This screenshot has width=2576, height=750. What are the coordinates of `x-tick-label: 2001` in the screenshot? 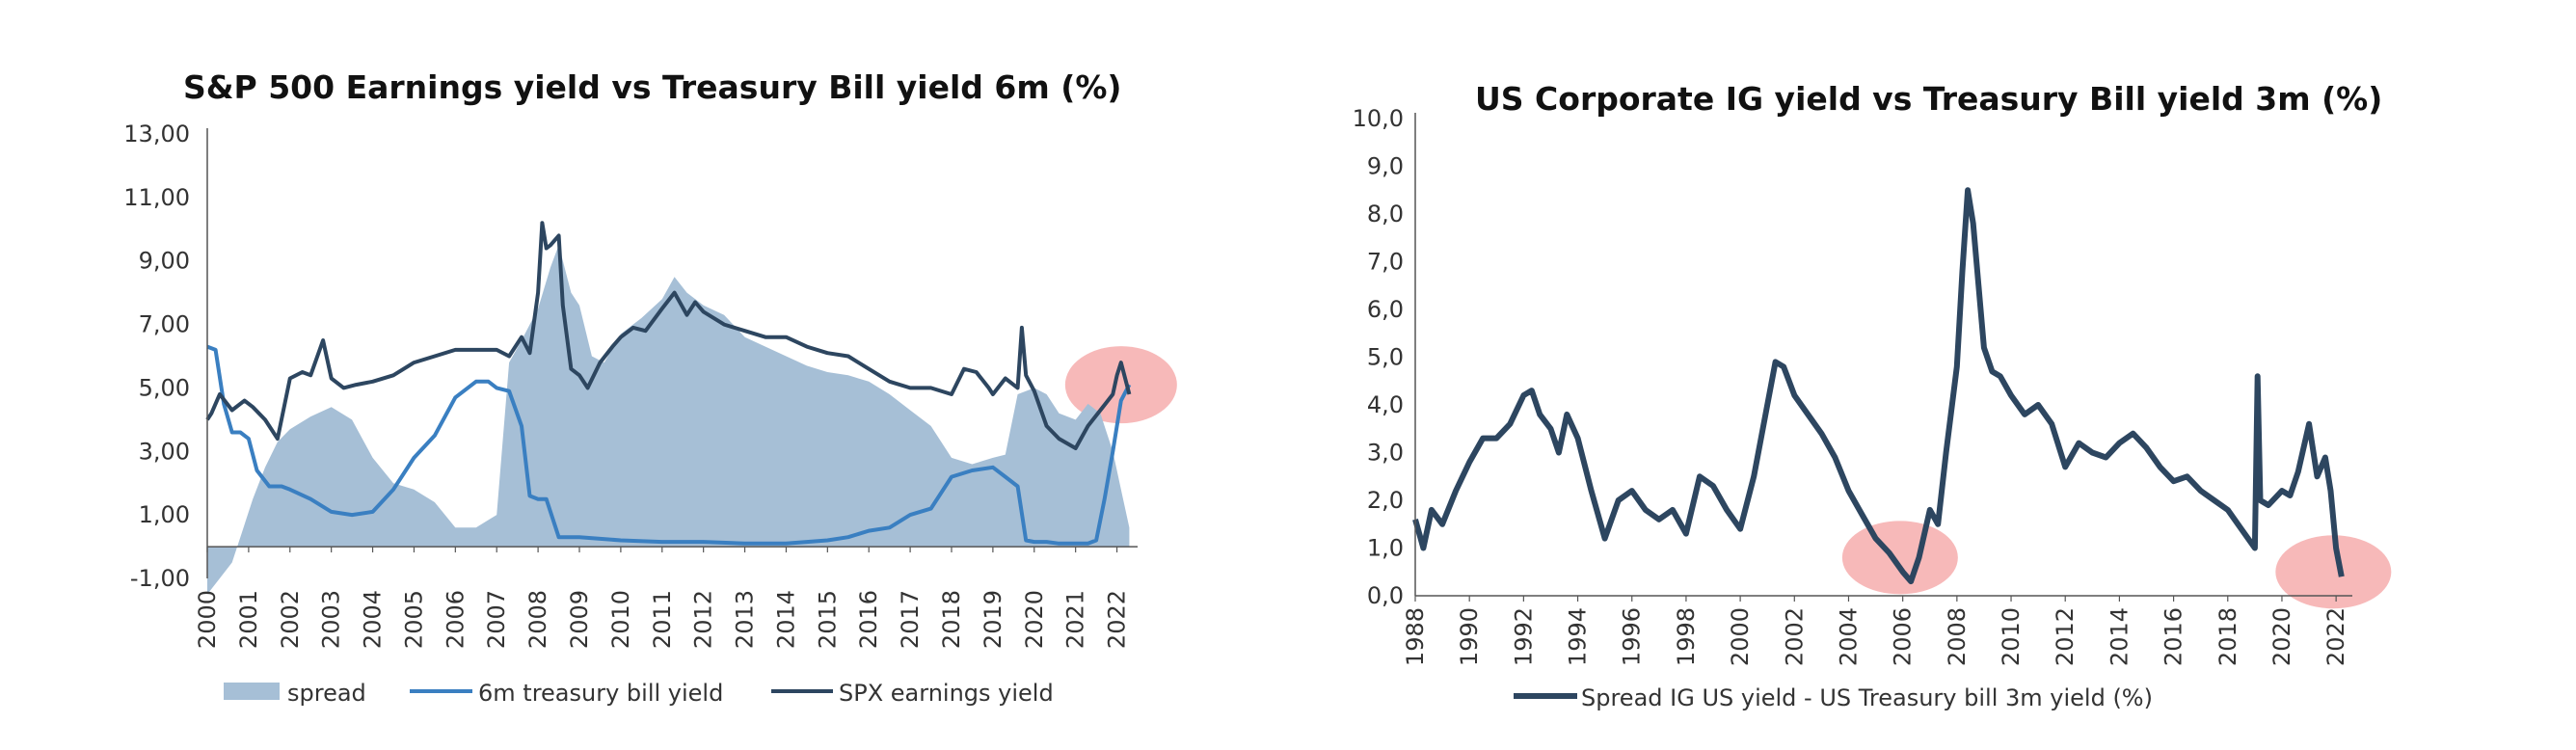 It's located at (249, 619).